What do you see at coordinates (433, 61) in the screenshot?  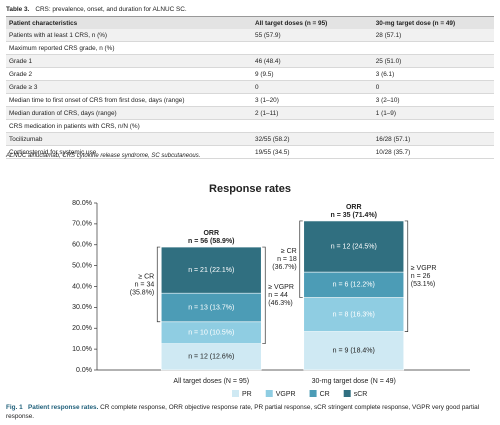 I see `table-cell: 25 (51.0)` at bounding box center [433, 61].